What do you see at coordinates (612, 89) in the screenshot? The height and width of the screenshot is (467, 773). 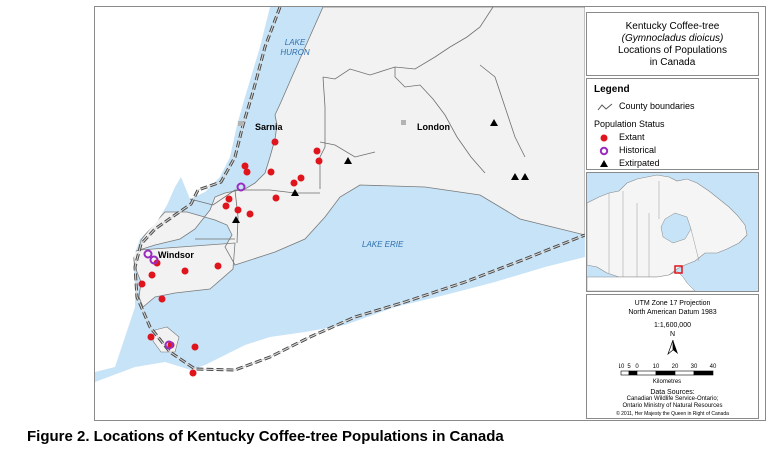 I see `legend-heading: Legend` at bounding box center [612, 89].